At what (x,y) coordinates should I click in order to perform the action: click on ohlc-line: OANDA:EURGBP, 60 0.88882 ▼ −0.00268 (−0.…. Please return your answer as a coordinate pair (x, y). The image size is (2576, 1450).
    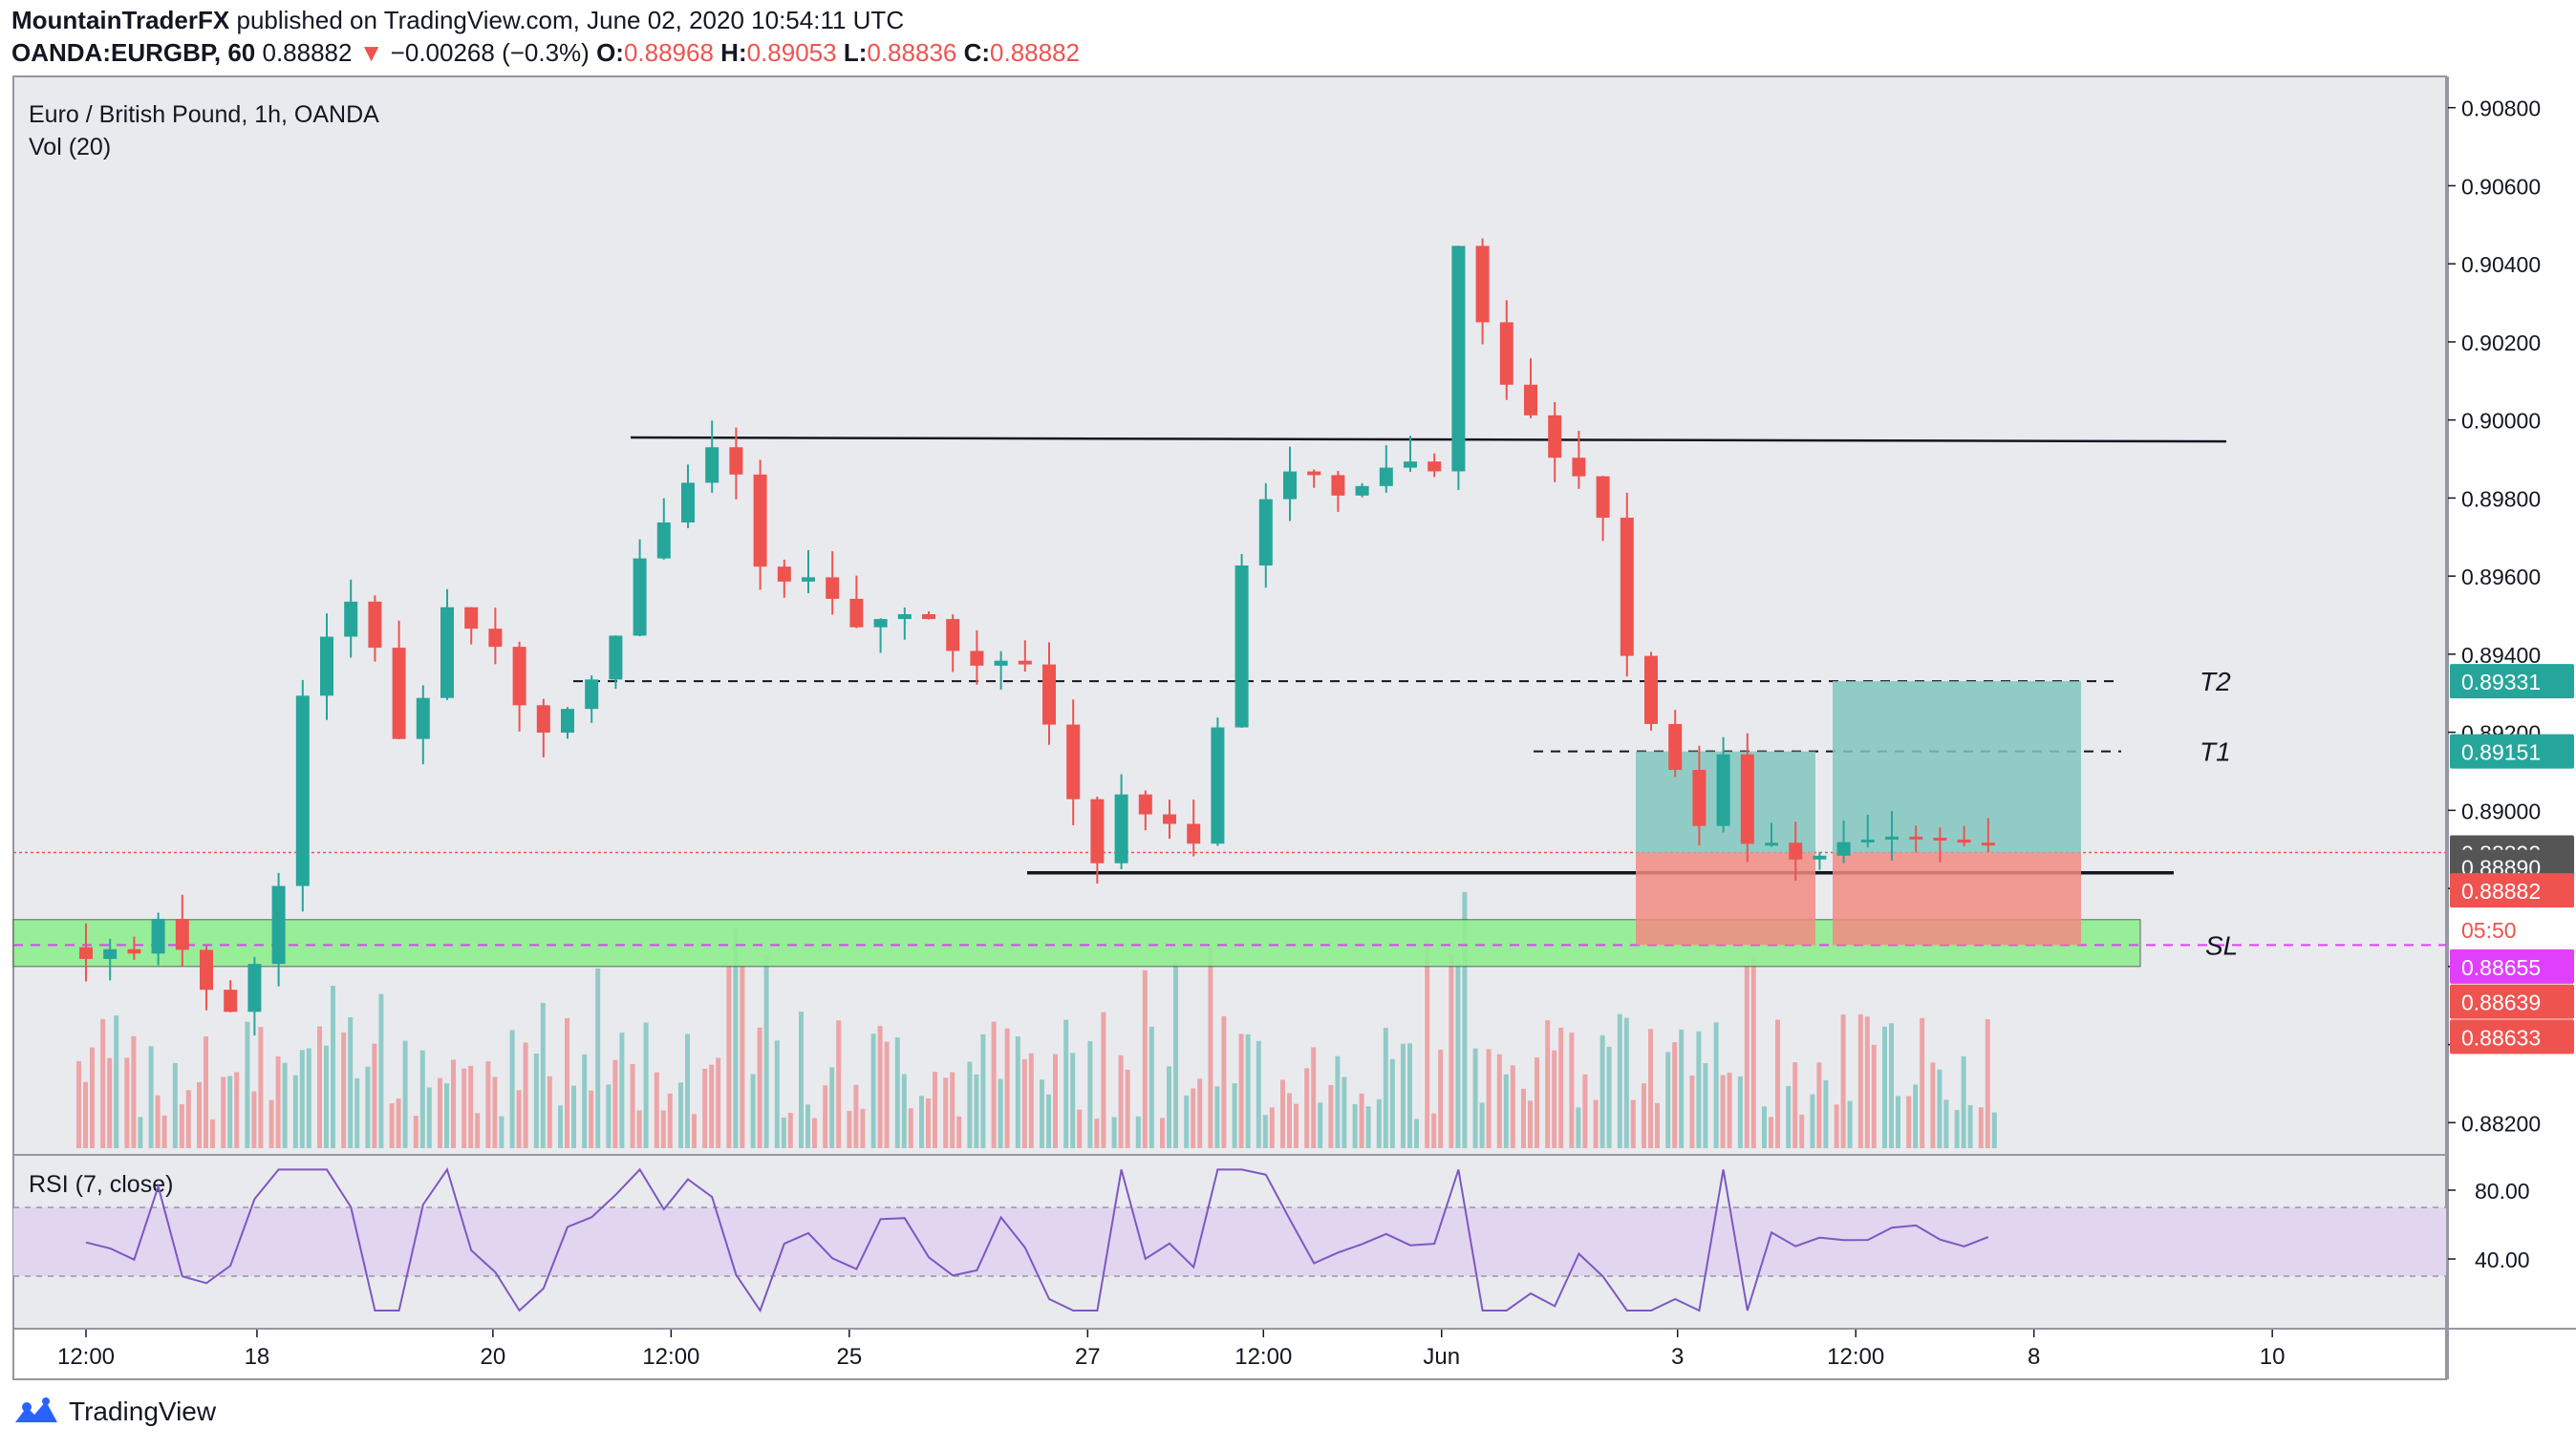
    Looking at the image, I should click on (545, 52).